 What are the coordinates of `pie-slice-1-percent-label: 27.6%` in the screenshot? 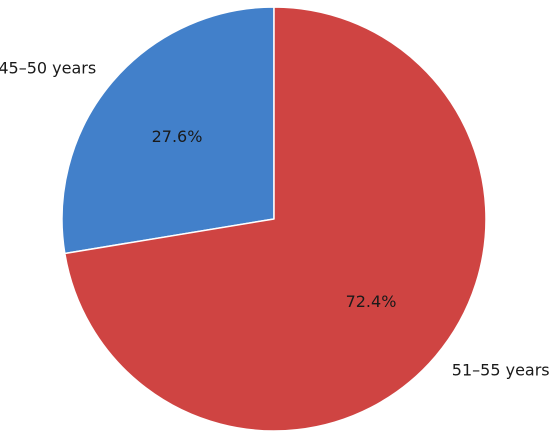 It's located at (177, 136).